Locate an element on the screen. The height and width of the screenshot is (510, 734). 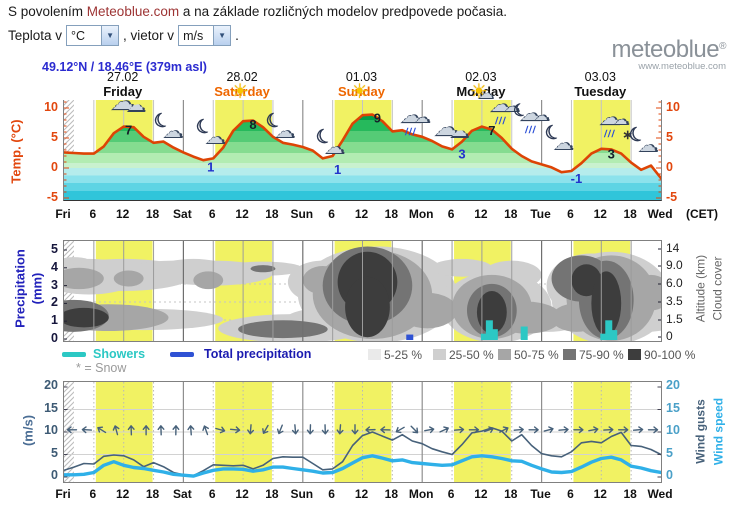
cloud-icon: ☁ is located at coordinates (485, 93).